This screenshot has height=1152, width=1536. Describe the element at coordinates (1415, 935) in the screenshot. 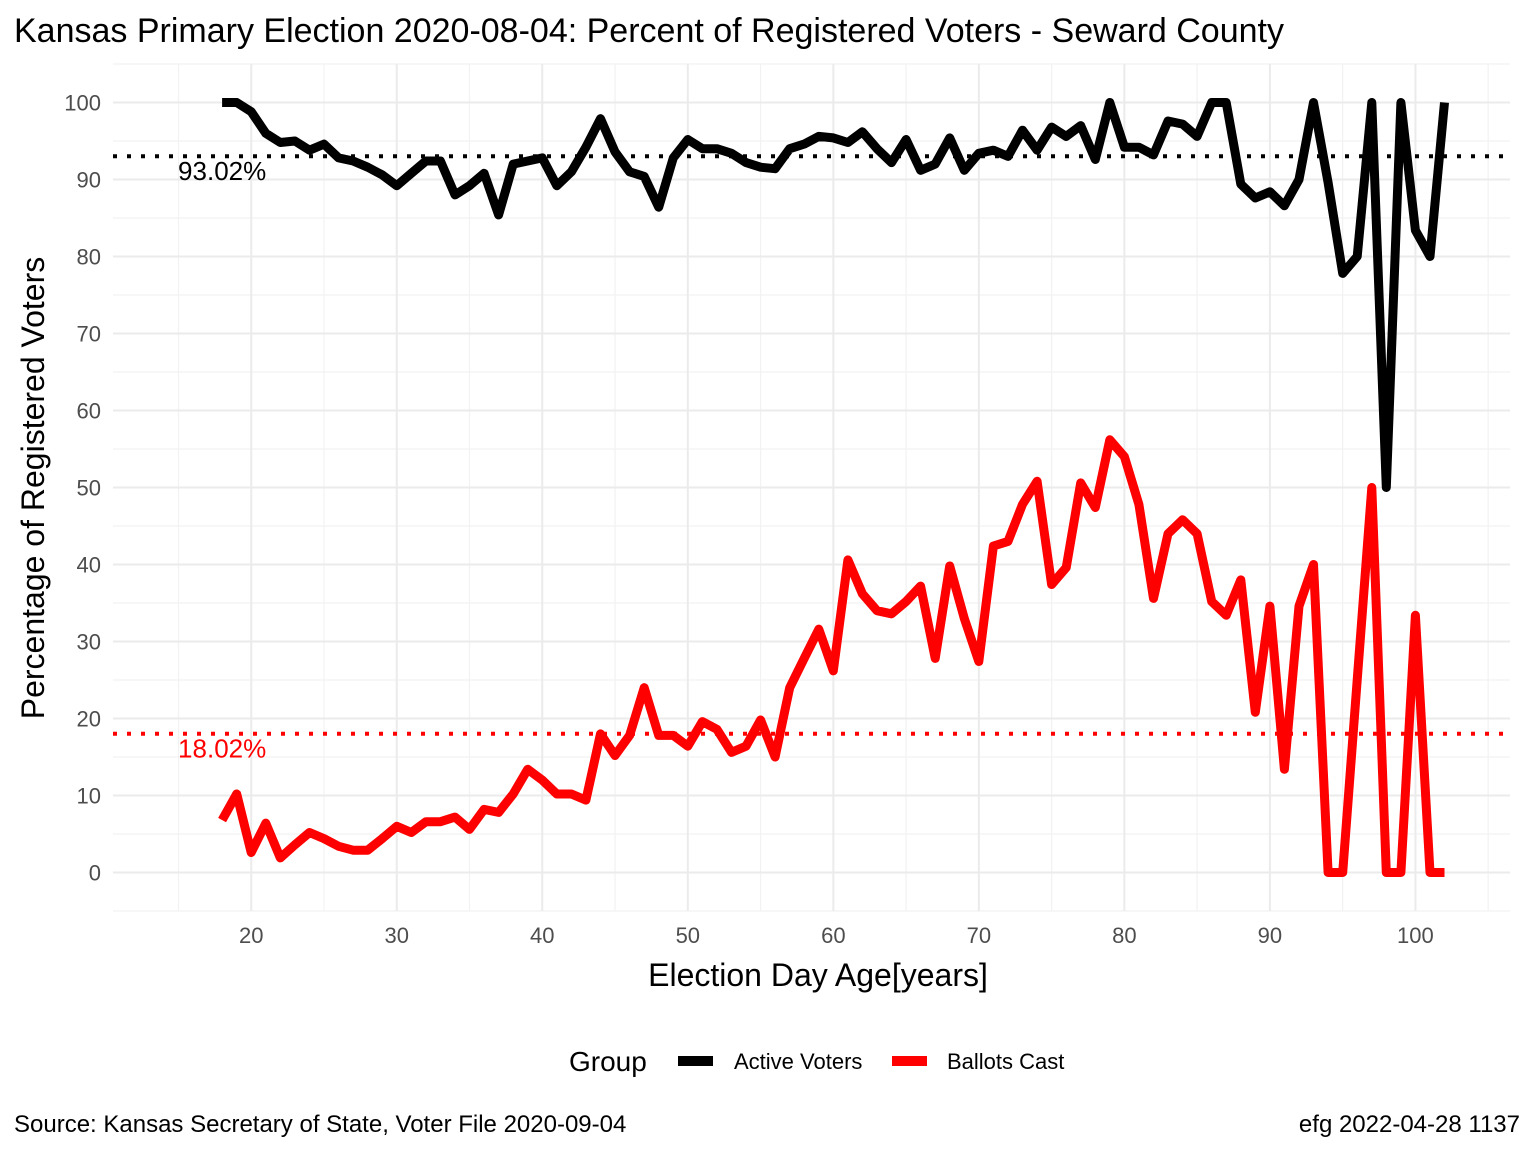

I see `x-tick-label: 100` at that location.